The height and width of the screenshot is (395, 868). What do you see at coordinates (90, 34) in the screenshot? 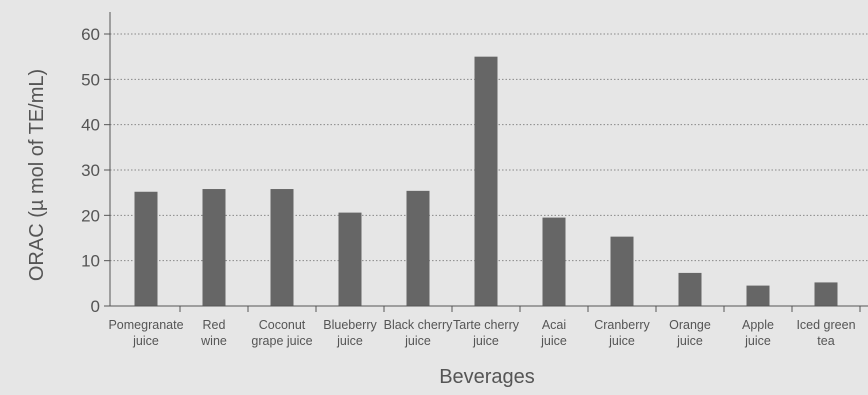
I see `y-tick-label: 60` at bounding box center [90, 34].